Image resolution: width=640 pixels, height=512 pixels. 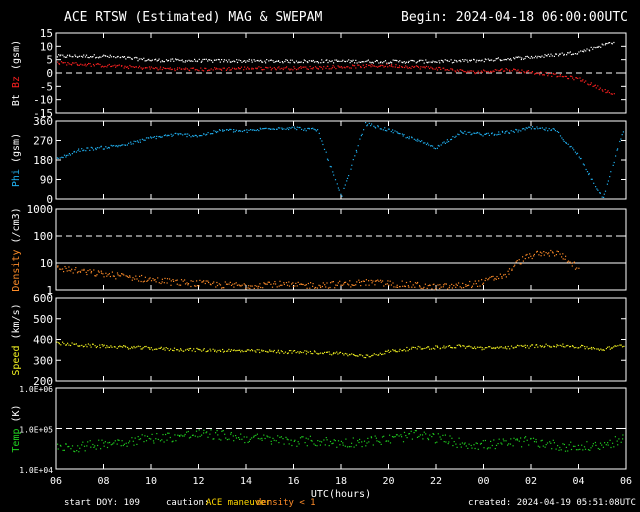 I want to click on y-tick-label: -10, so click(x=43, y=100).